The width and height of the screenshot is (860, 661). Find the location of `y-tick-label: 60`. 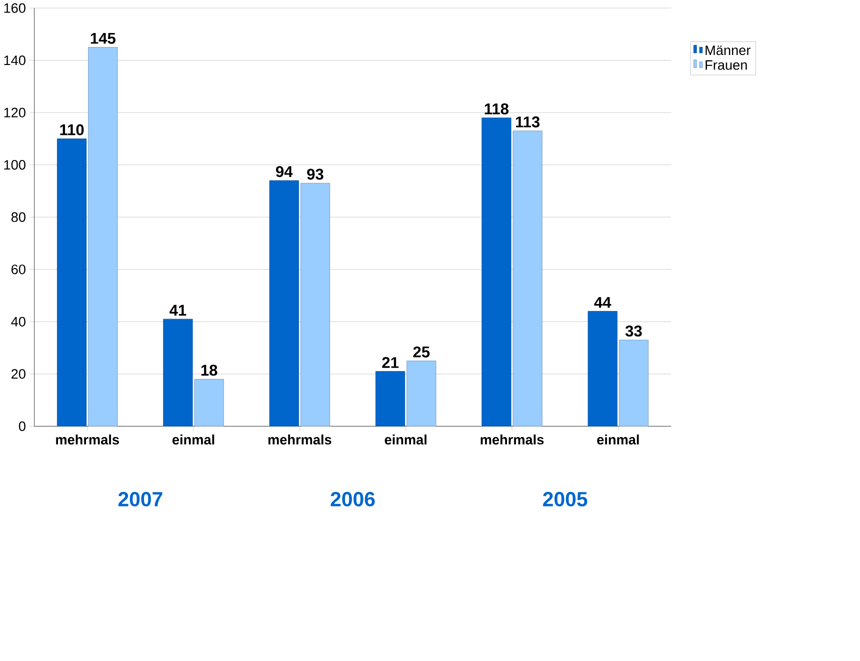

y-tick-label: 60 is located at coordinates (19, 269).